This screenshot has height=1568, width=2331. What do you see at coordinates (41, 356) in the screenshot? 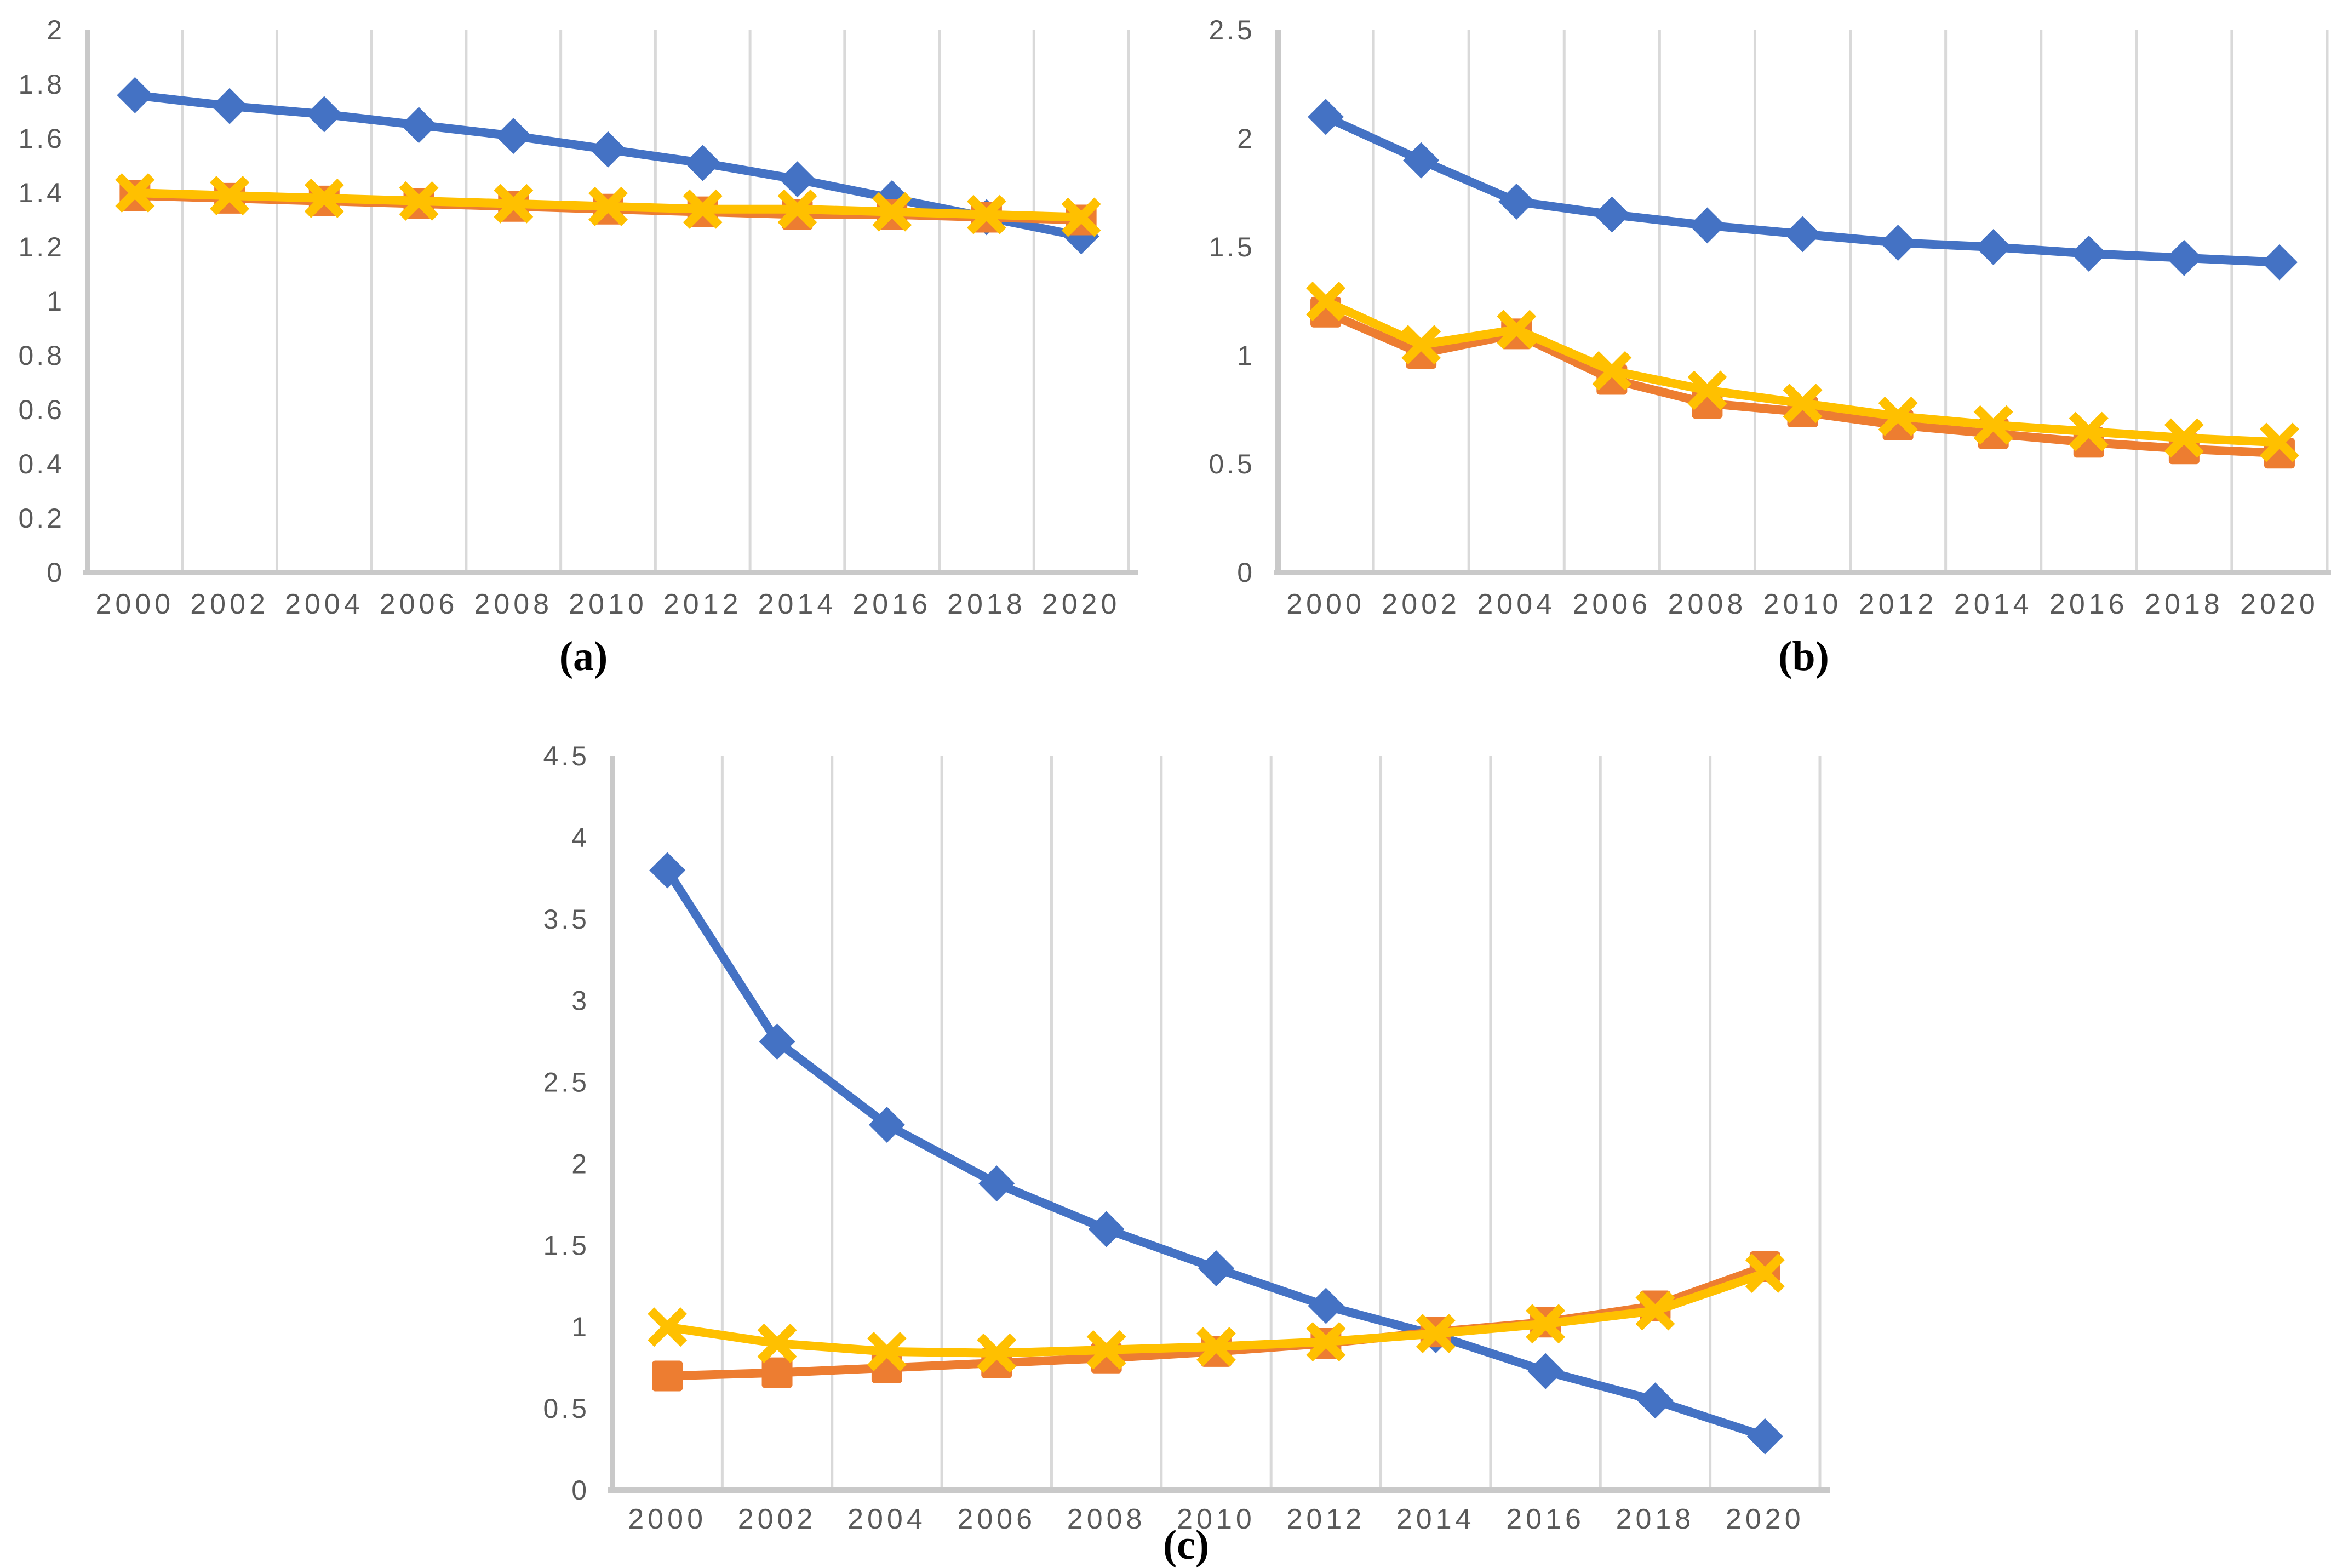
I see `y-tick-label: 0.8` at bounding box center [41, 356].